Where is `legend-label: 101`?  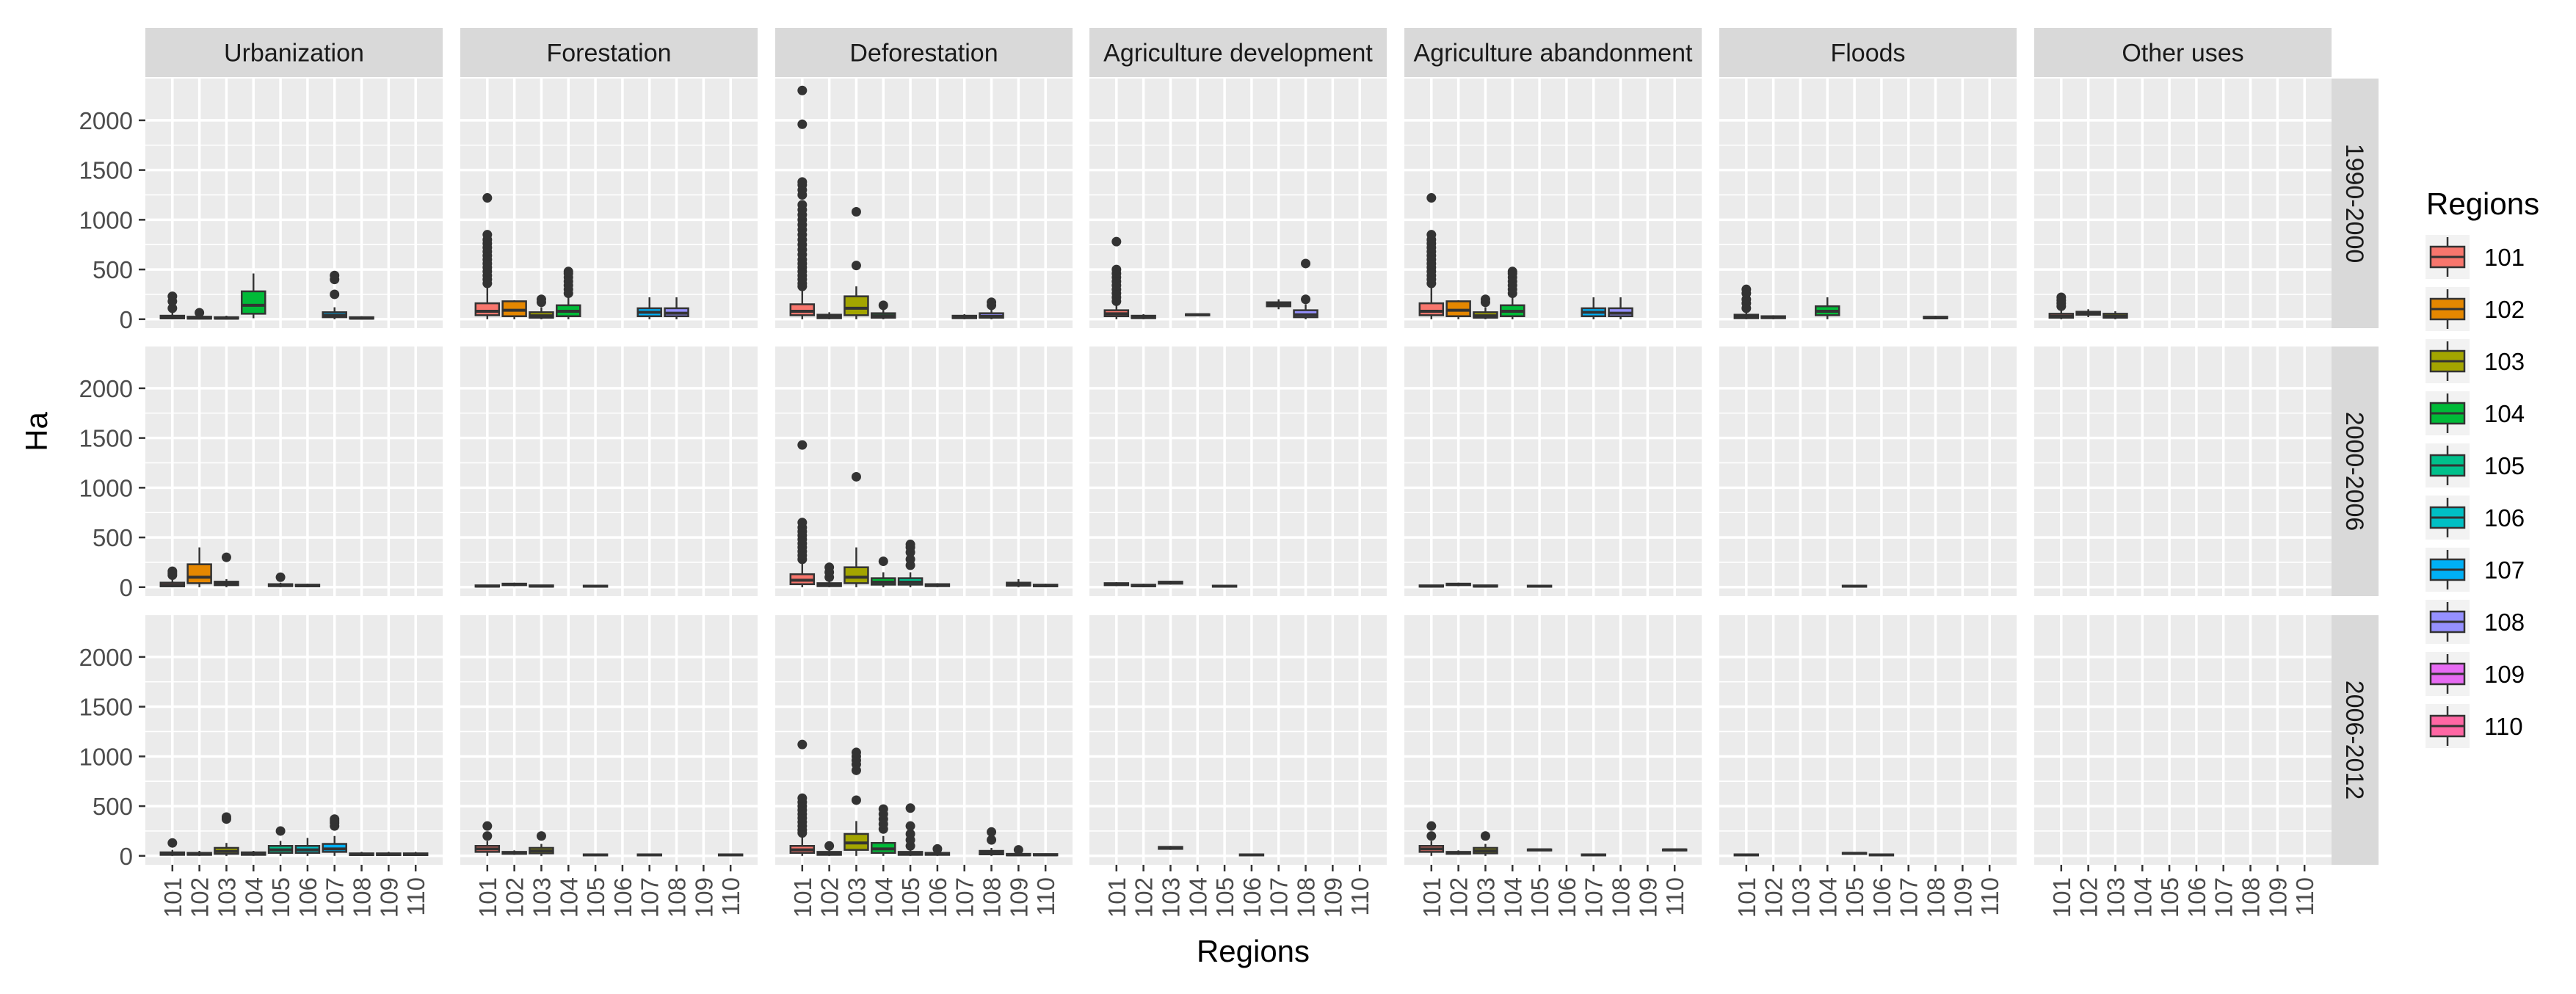 legend-label: 101 is located at coordinates (2505, 257).